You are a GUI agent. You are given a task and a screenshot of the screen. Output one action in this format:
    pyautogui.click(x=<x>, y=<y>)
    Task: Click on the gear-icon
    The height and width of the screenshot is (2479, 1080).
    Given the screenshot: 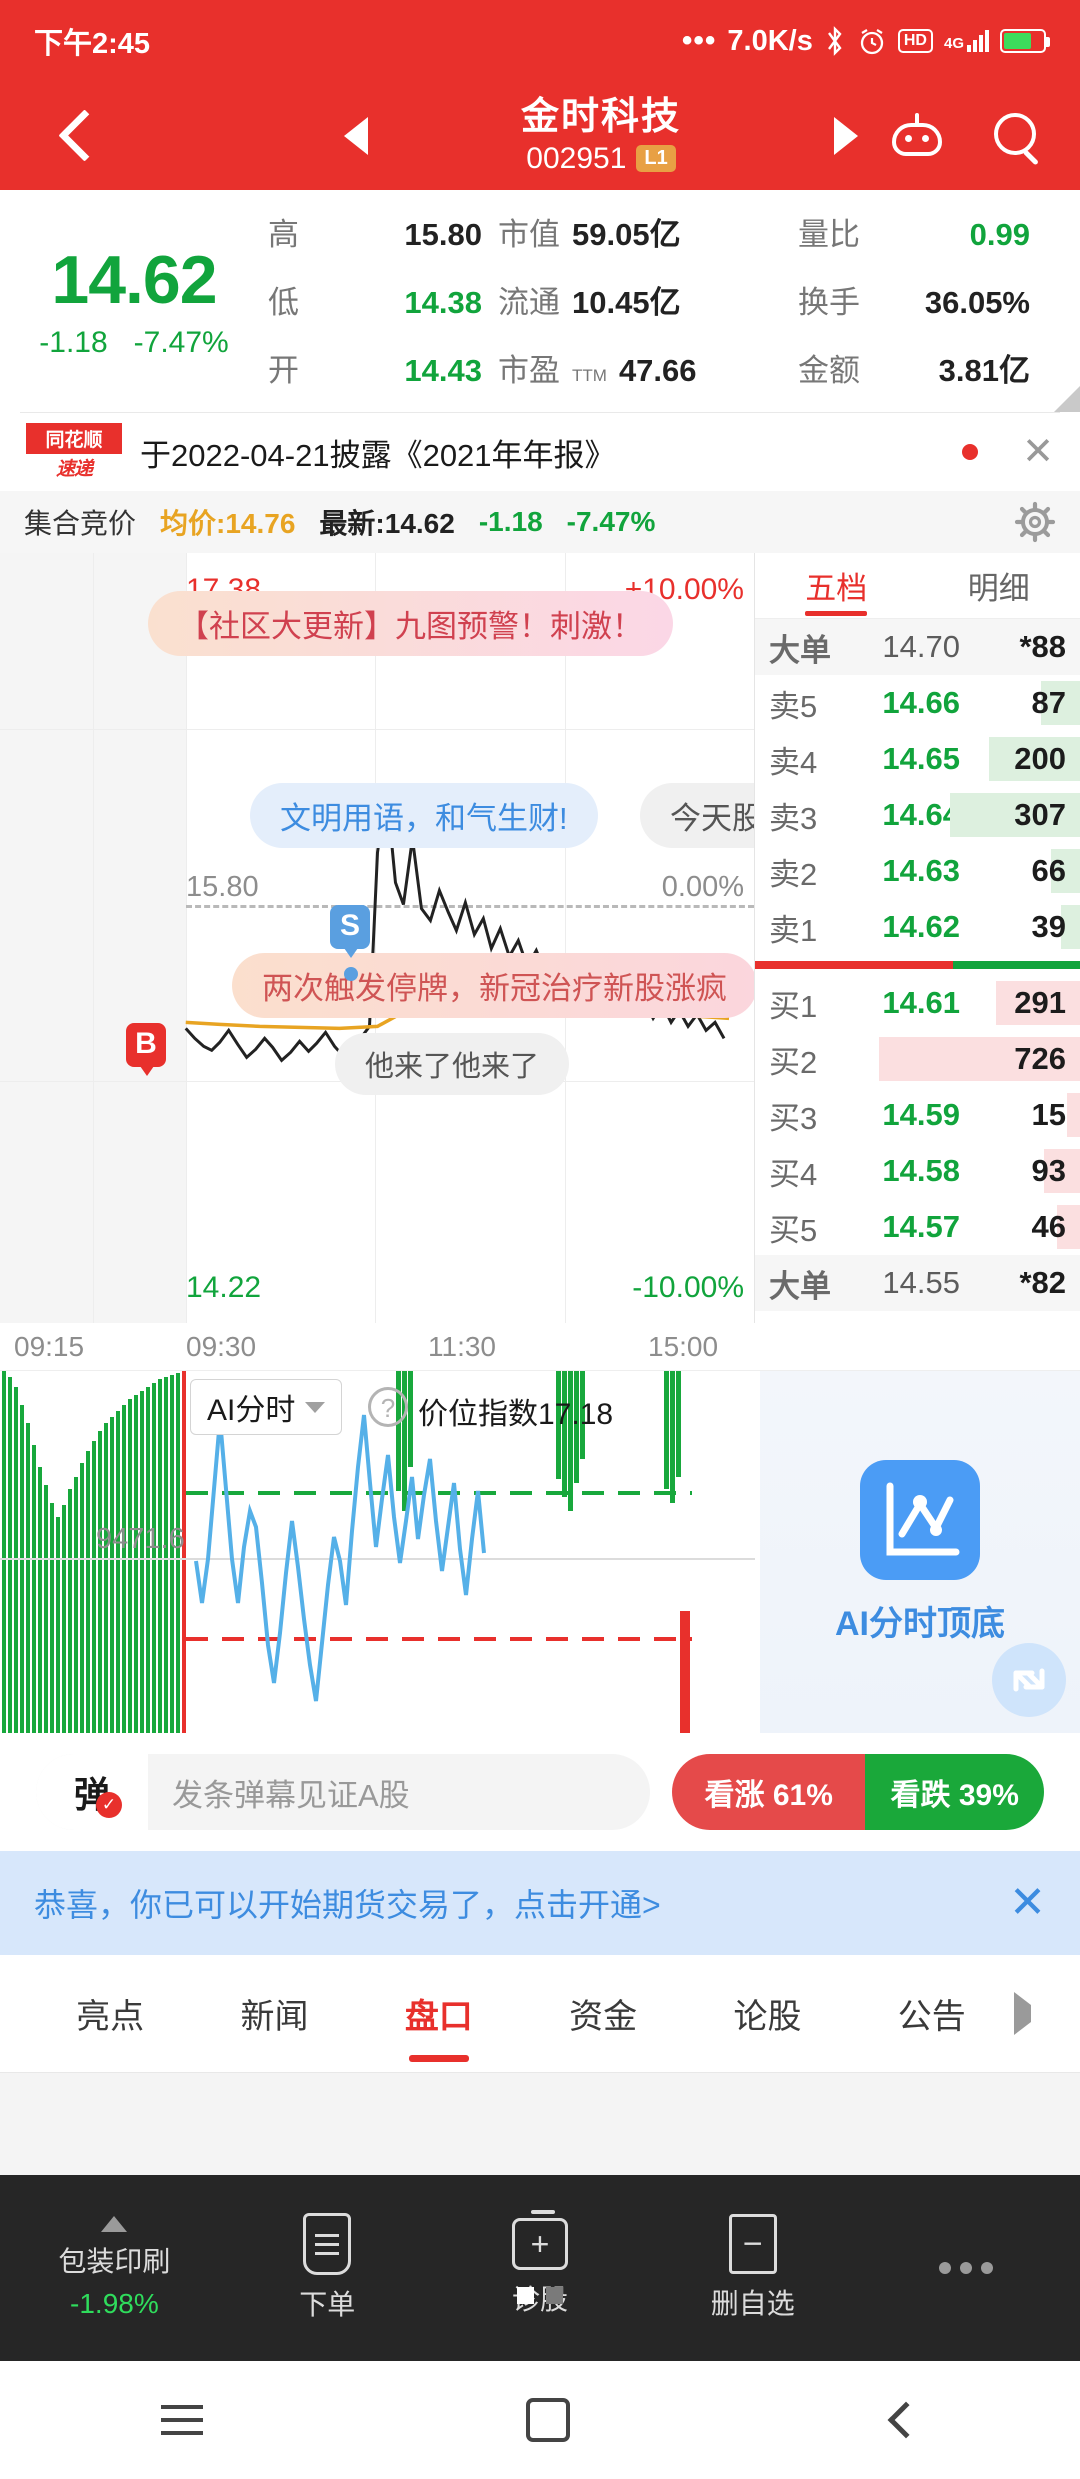 What is the action you would take?
    pyautogui.click(x=1035, y=522)
    